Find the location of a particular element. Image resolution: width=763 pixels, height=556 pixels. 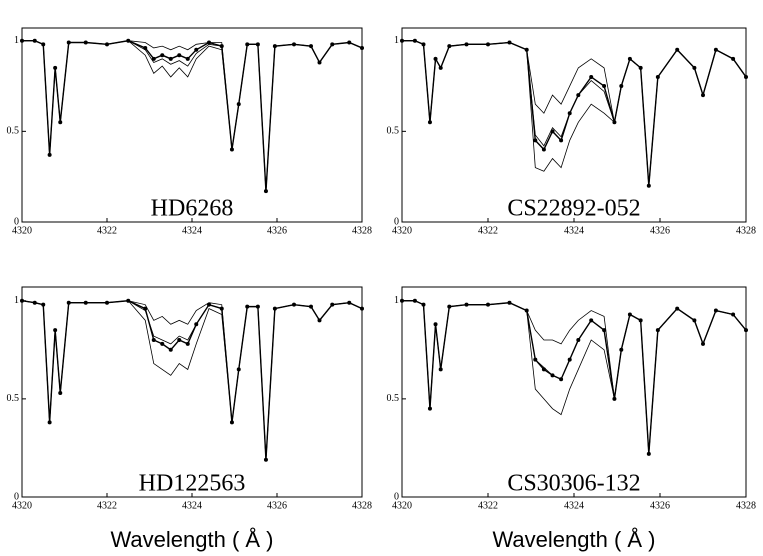

panel-title: HD122563 is located at coordinates (192, 484).